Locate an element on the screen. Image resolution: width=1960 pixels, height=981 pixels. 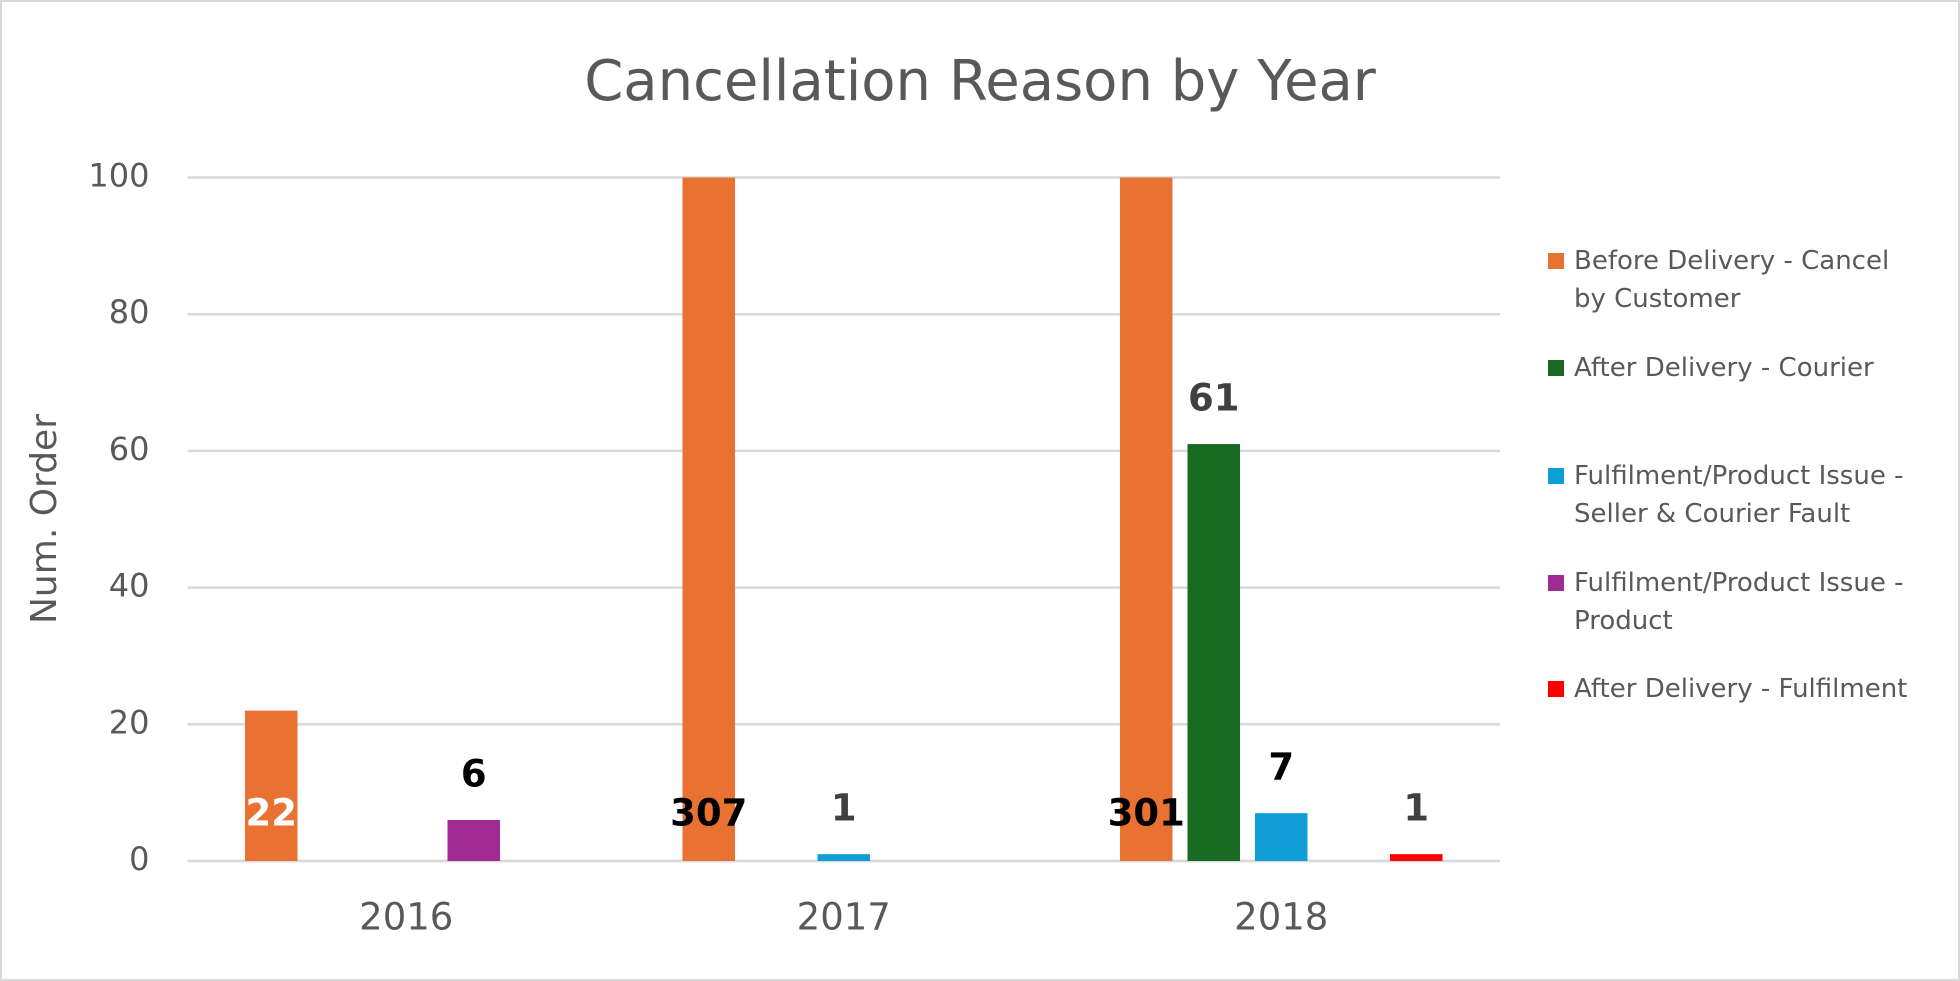
legend-item: Fulfilment/Product Issue - Product is located at coordinates (1731, 602).